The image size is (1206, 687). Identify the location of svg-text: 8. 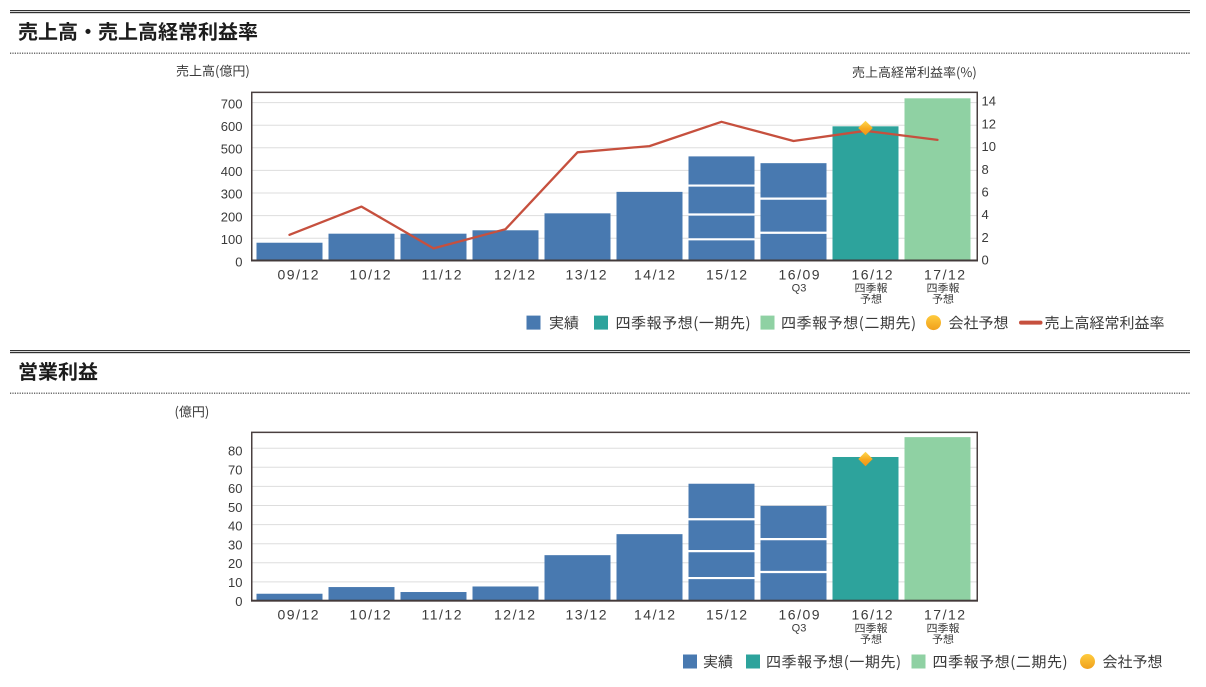
(985, 169).